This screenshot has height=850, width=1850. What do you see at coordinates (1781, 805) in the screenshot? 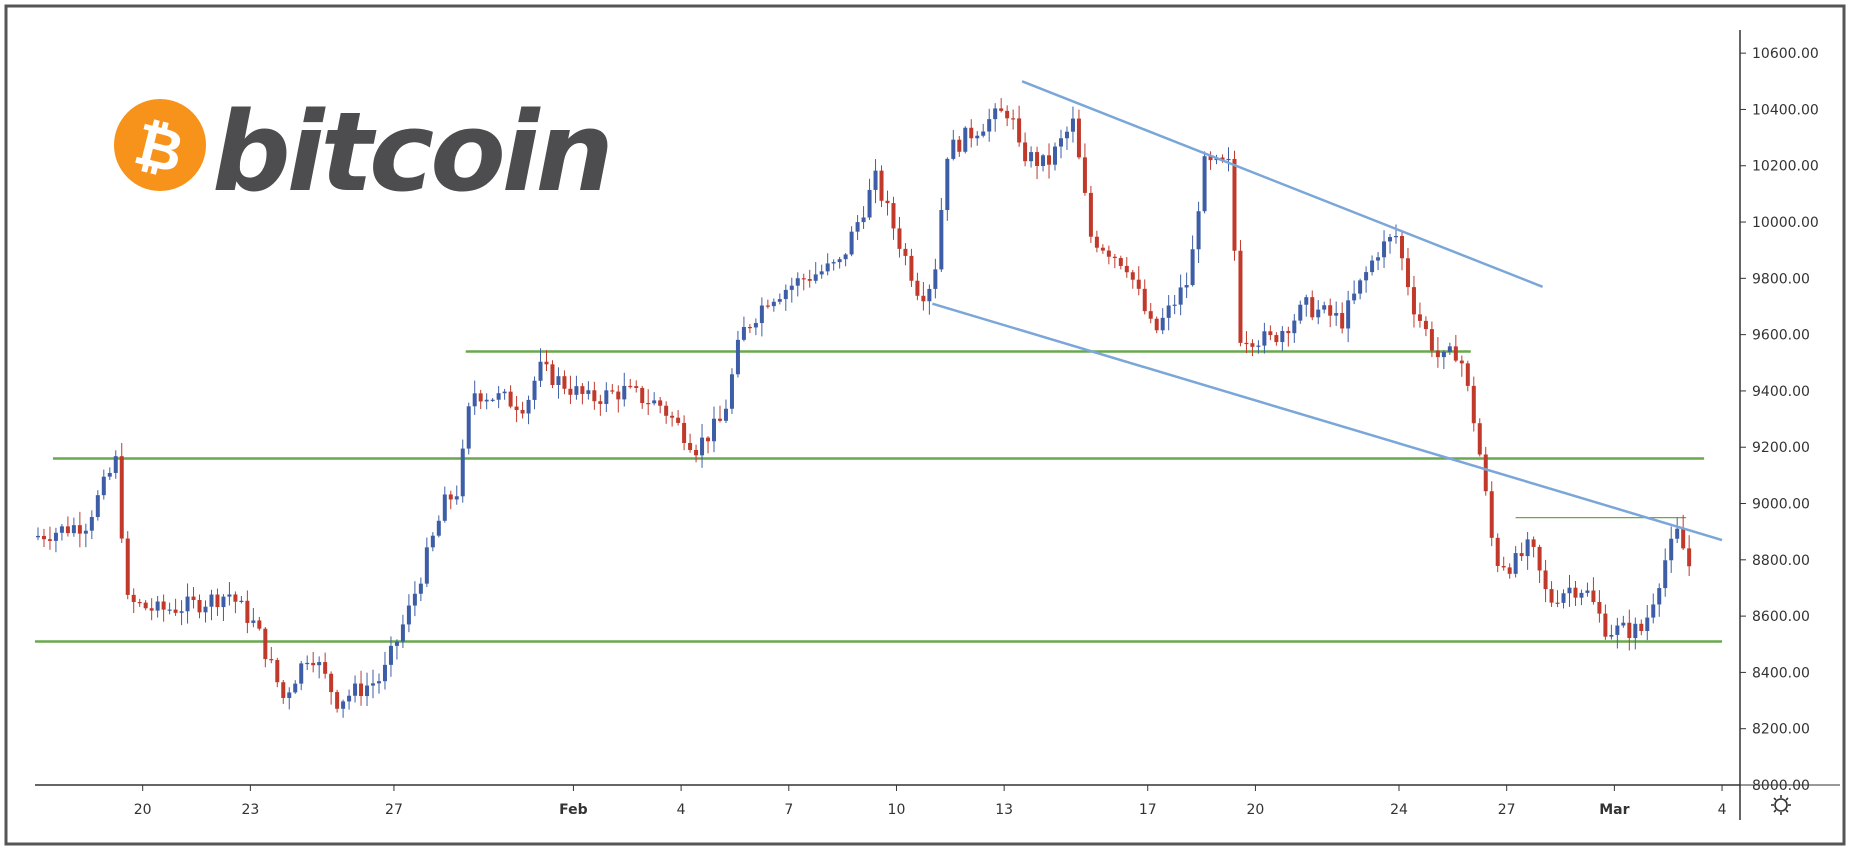
I see `settings-gear-icon` at bounding box center [1781, 805].